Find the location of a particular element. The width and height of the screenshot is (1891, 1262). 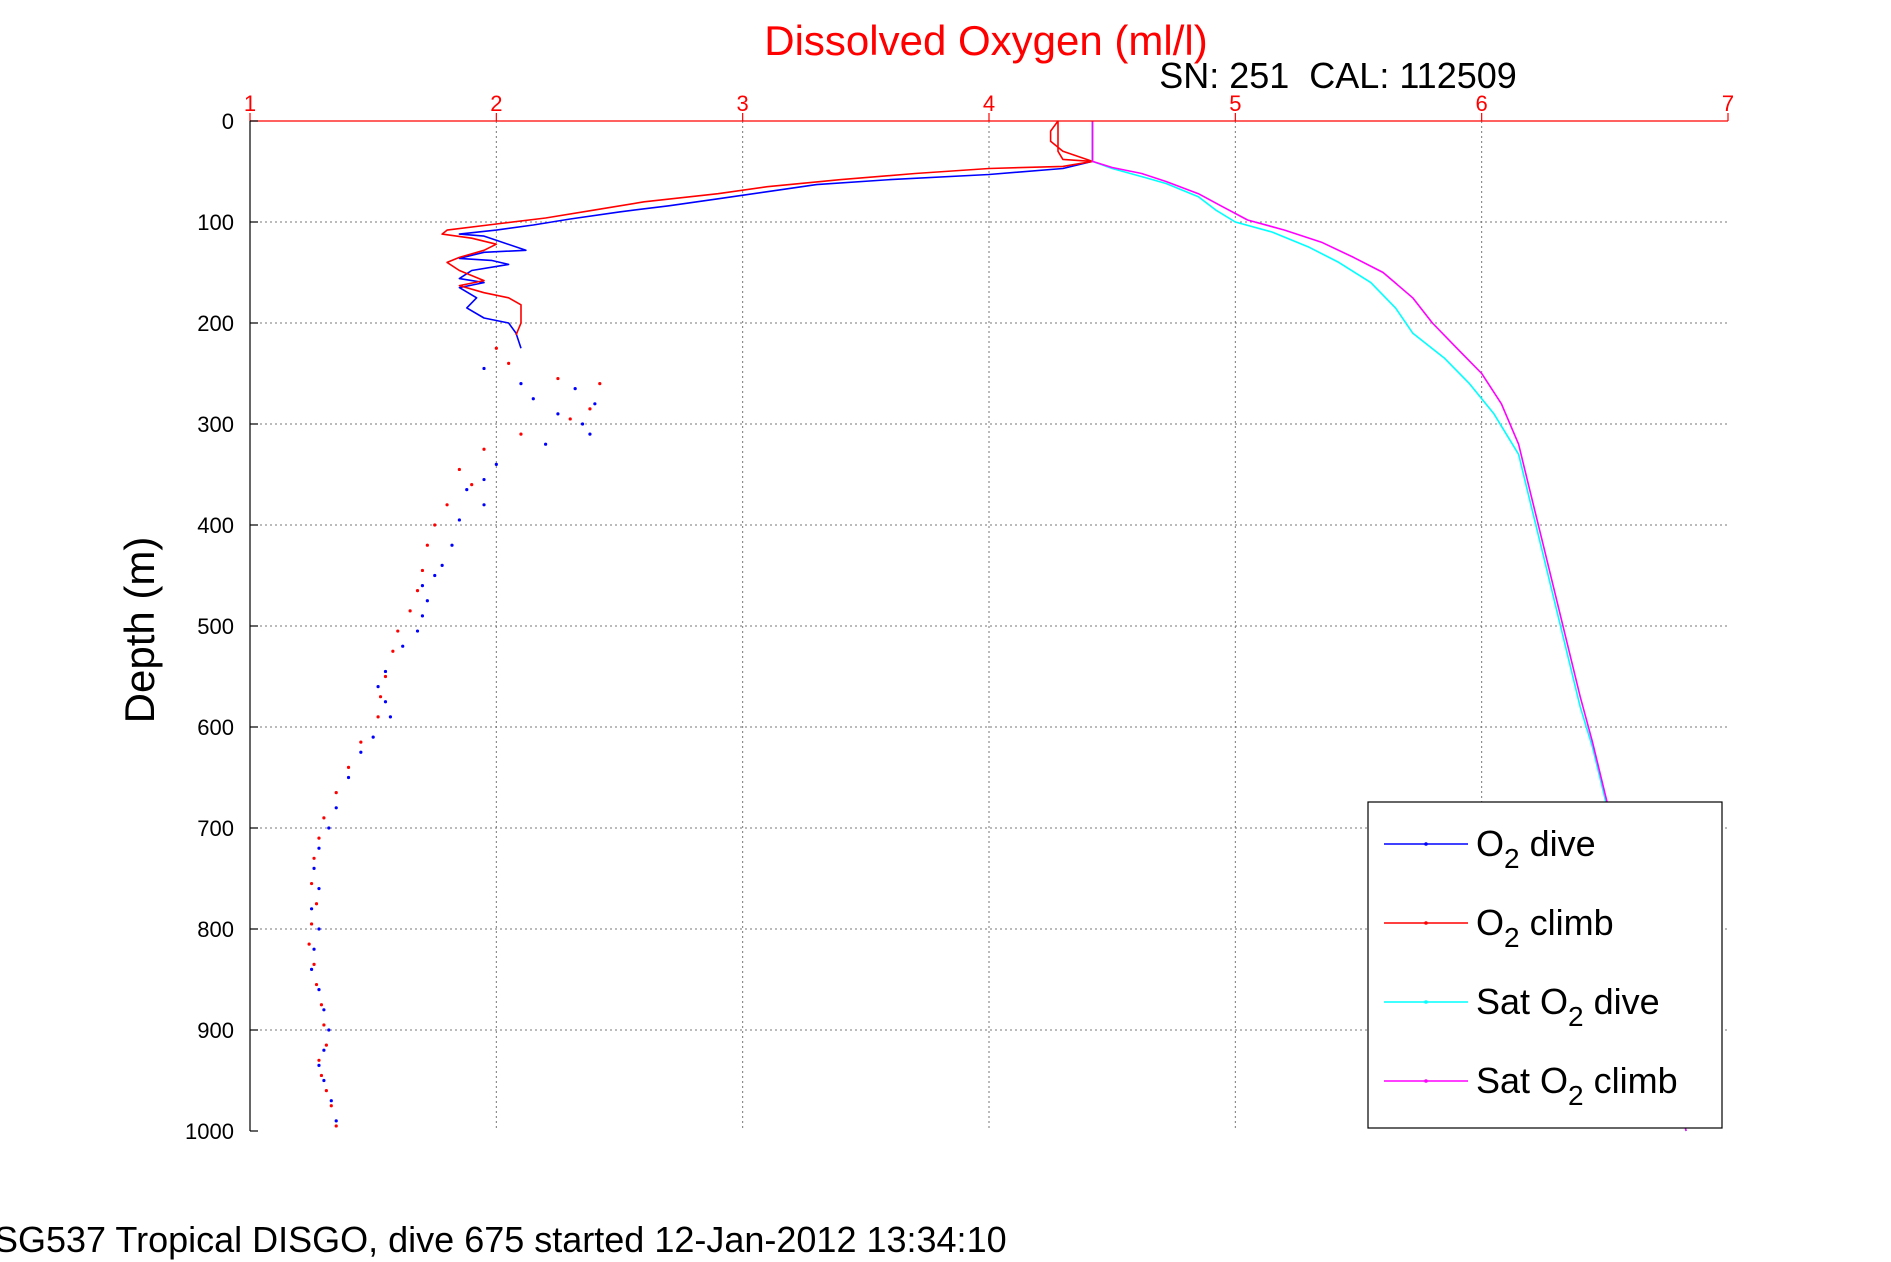

x-tick-label: 6 is located at coordinates (1482, 103).